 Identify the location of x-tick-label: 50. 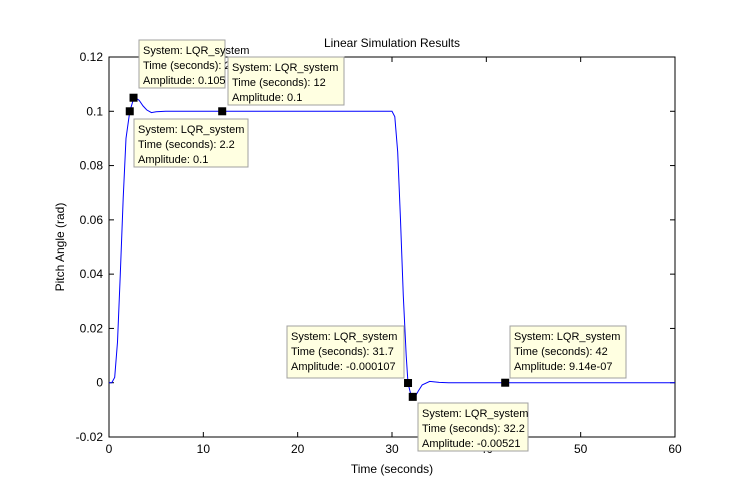
(581, 449).